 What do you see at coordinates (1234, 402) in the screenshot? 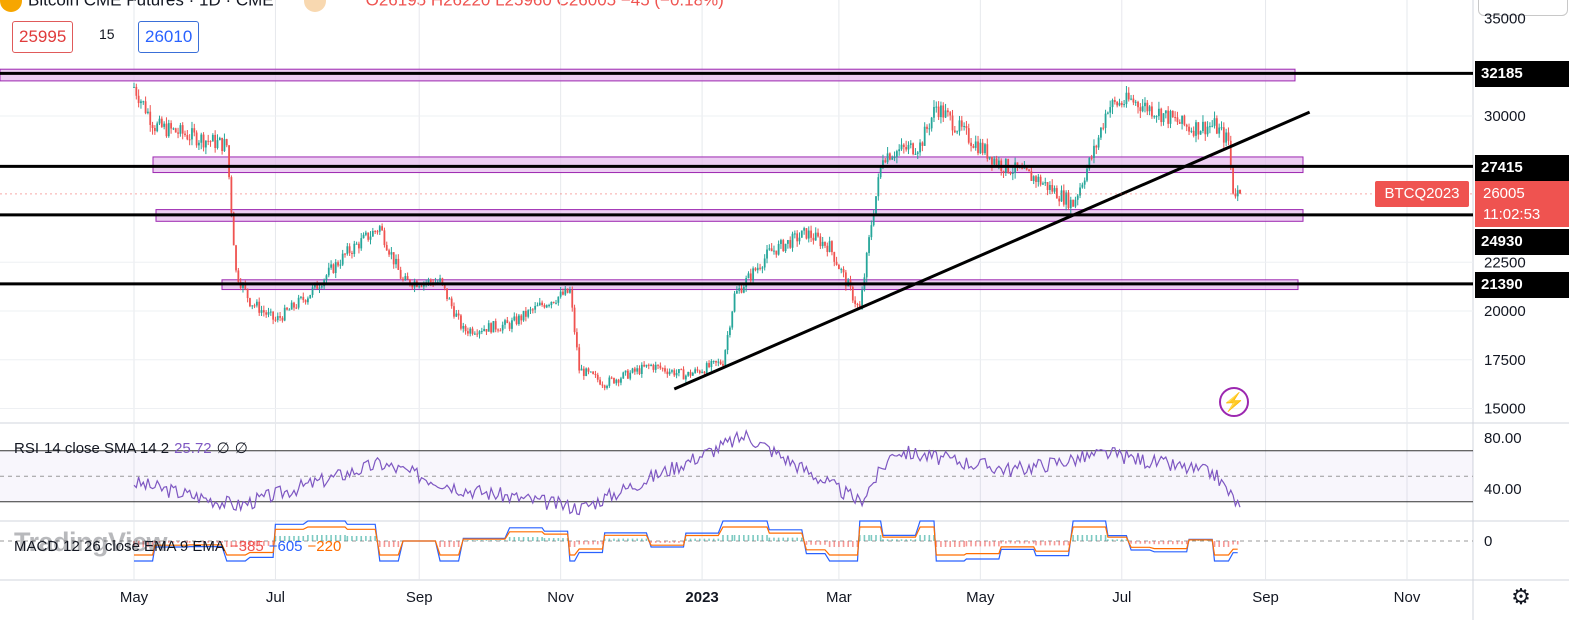
I see `lightning-icon: ⚡` at bounding box center [1234, 402].